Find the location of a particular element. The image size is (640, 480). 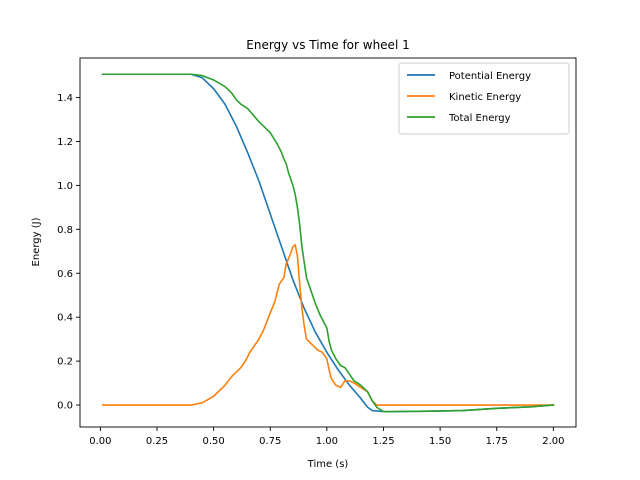

y-tick-label: 1.0 is located at coordinates (65, 186).